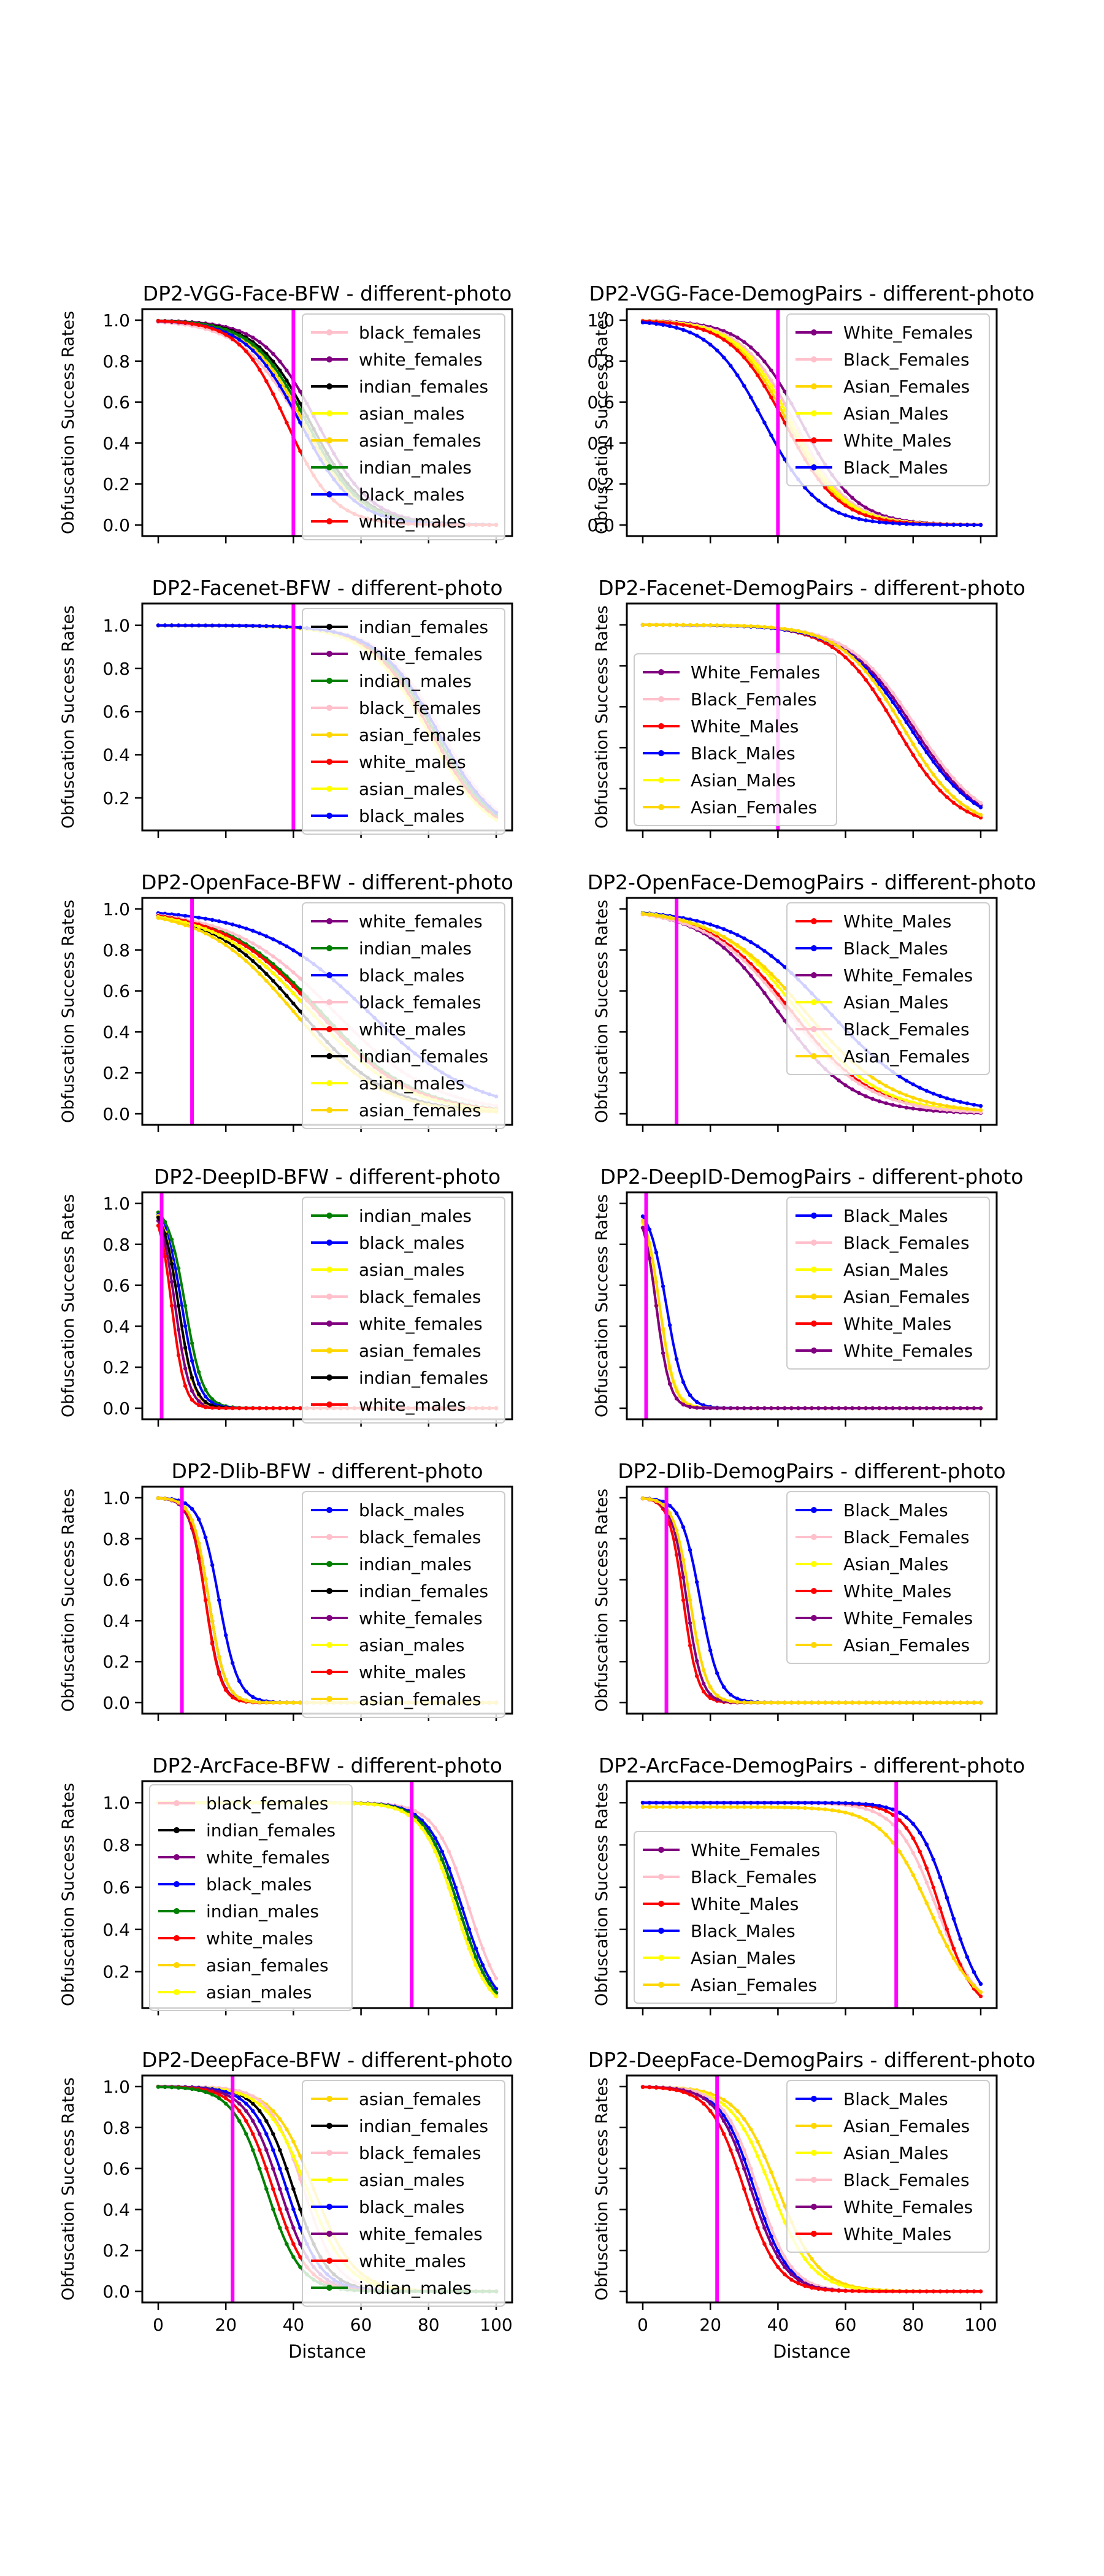 The width and height of the screenshot is (1104, 2576). Describe the element at coordinates (412, 1405) in the screenshot. I see `legend-label: white_males` at that location.